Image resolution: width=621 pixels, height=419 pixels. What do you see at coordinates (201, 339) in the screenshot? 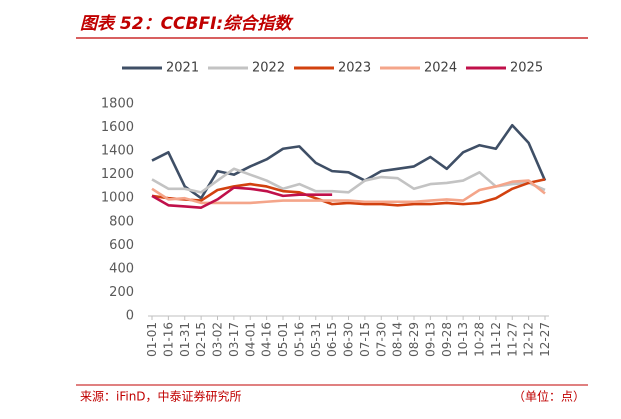
I see `x-tick-label: 02-15` at bounding box center [201, 339].